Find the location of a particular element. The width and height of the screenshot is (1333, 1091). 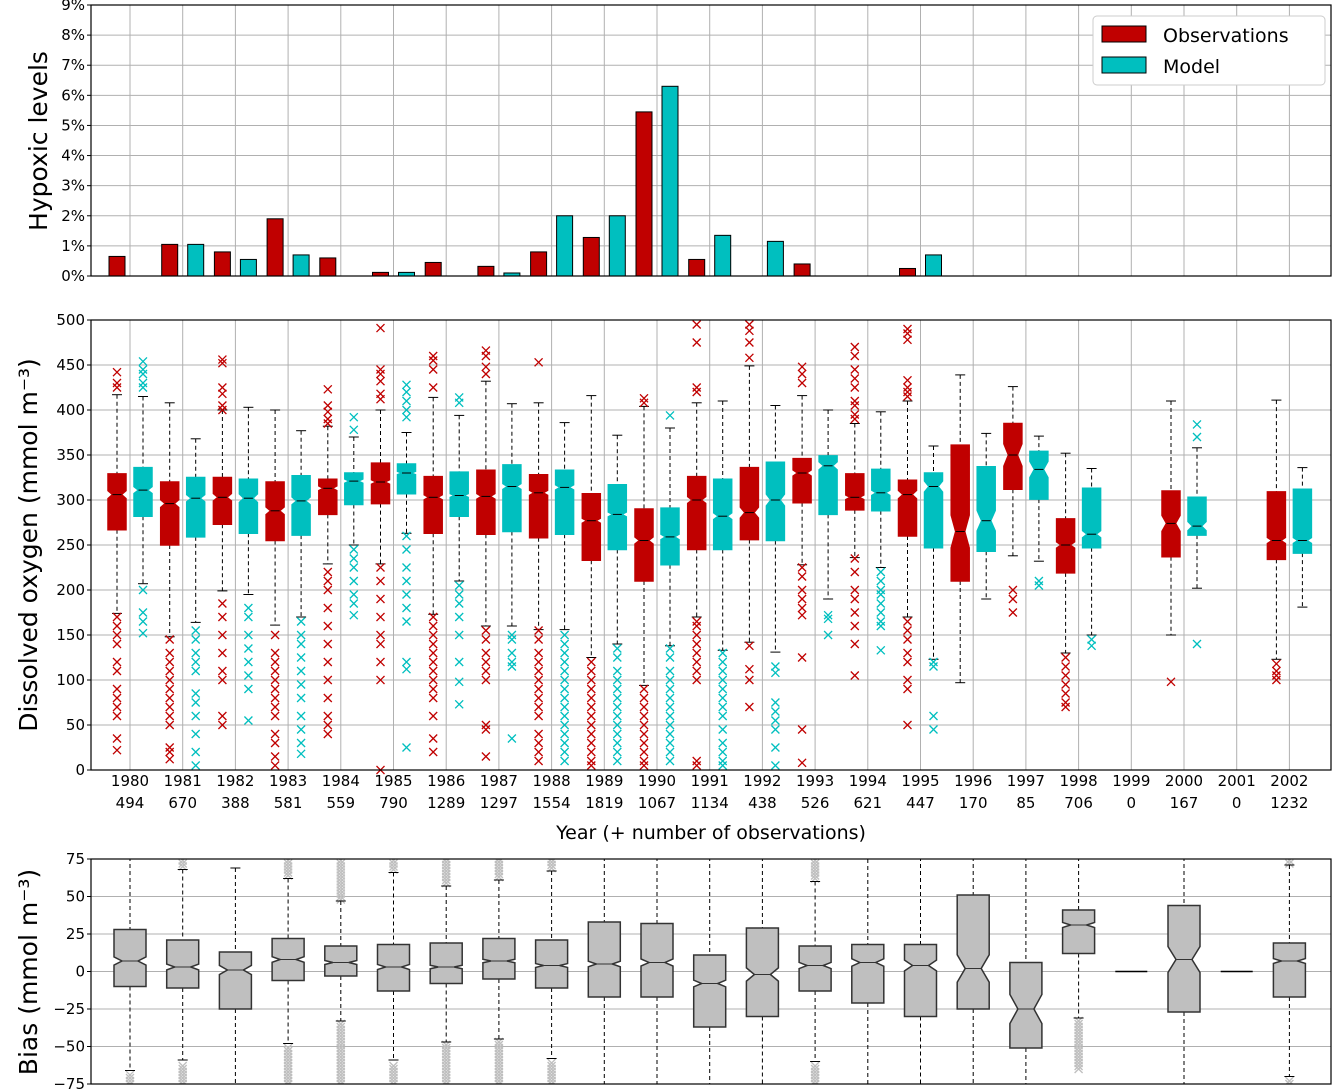

y-tick-label: 5% is located at coordinates (73, 125).